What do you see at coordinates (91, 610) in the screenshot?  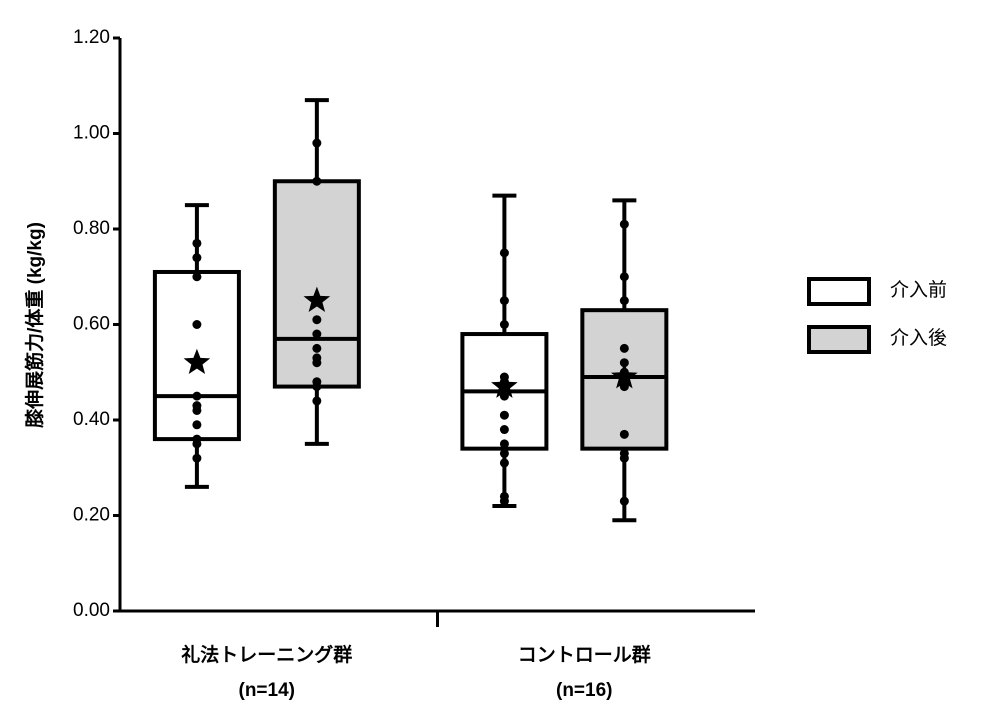 I see `y-tick-label: 0.00` at bounding box center [91, 610].